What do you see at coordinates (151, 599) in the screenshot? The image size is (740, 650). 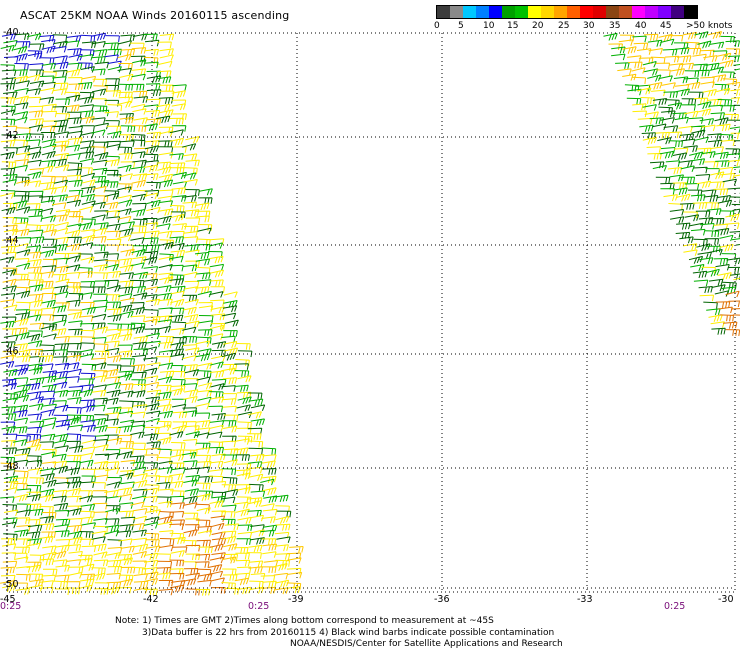 I see `lon-label: -42` at bounding box center [151, 599].